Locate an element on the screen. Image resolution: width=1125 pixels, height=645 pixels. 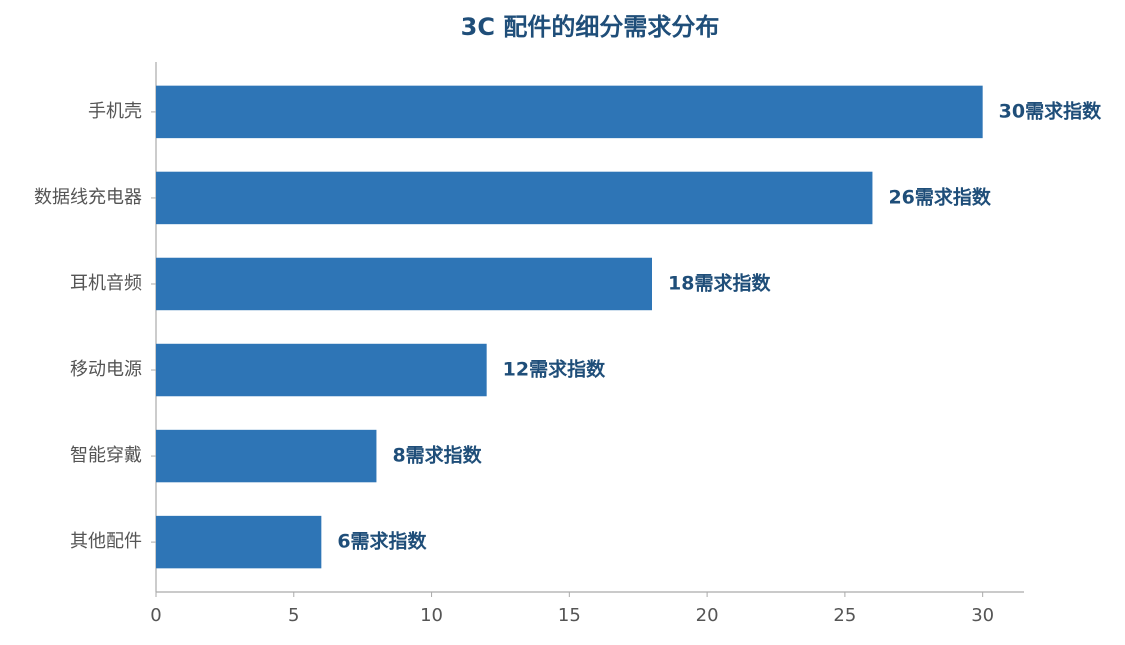
value-label: 12需求指数 is located at coordinates (554, 369).